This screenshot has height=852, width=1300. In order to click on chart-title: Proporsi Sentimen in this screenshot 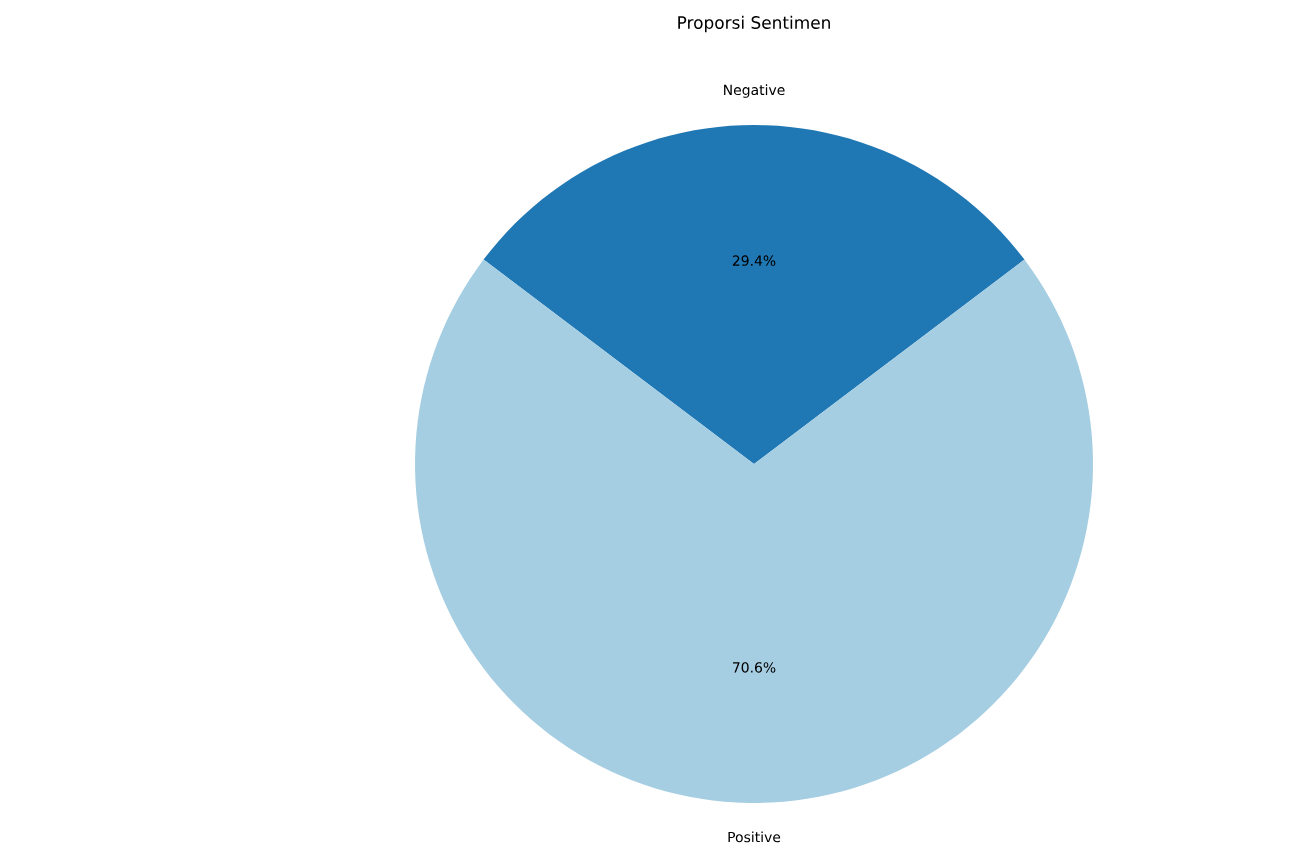, I will do `click(754, 24)`.